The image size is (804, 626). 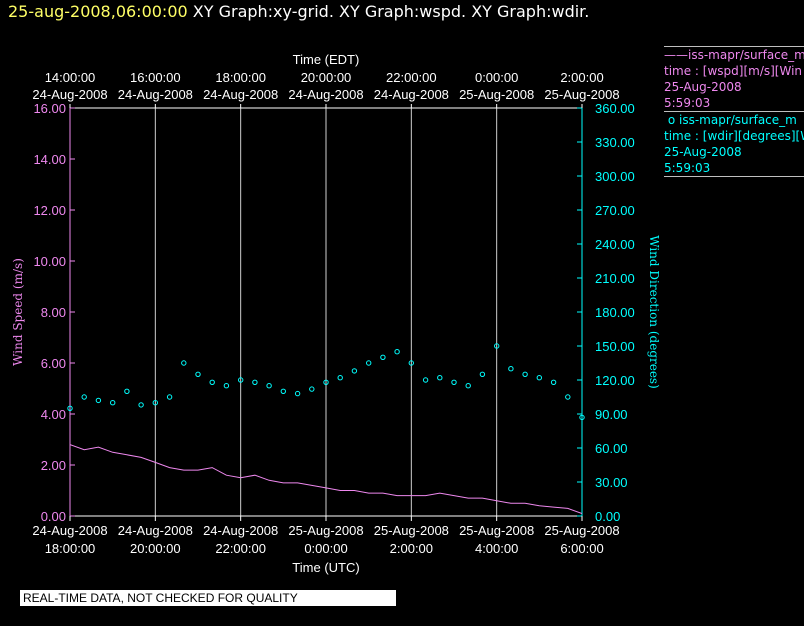 What do you see at coordinates (615, 176) in the screenshot?
I see `y-right-tick-label: 300.00` at bounding box center [615, 176].